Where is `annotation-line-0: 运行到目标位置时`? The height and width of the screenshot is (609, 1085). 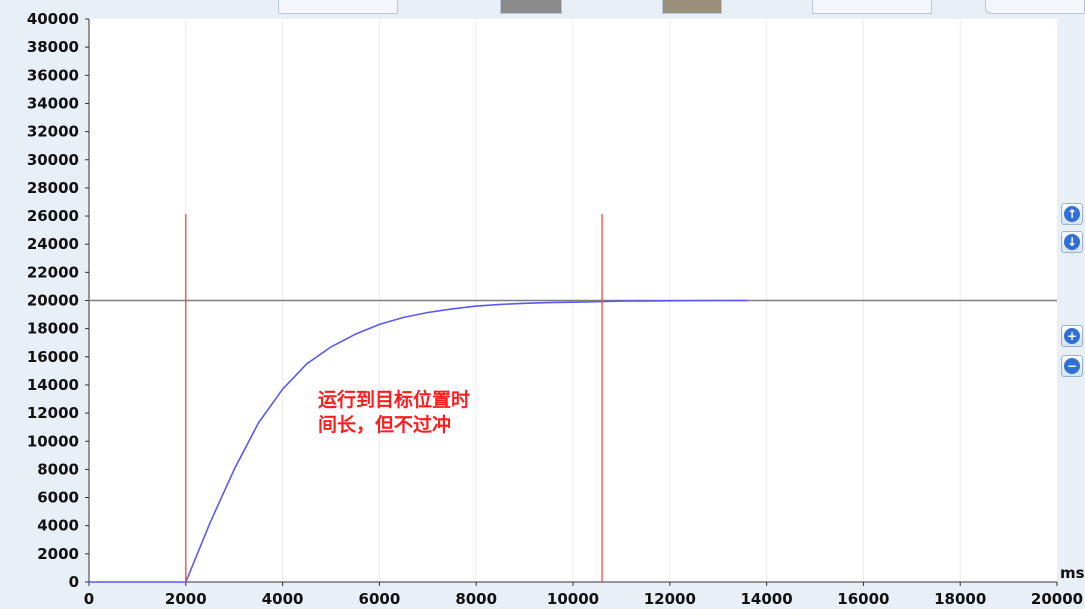 annotation-line-0: 运行到目标位置时 is located at coordinates (394, 399).